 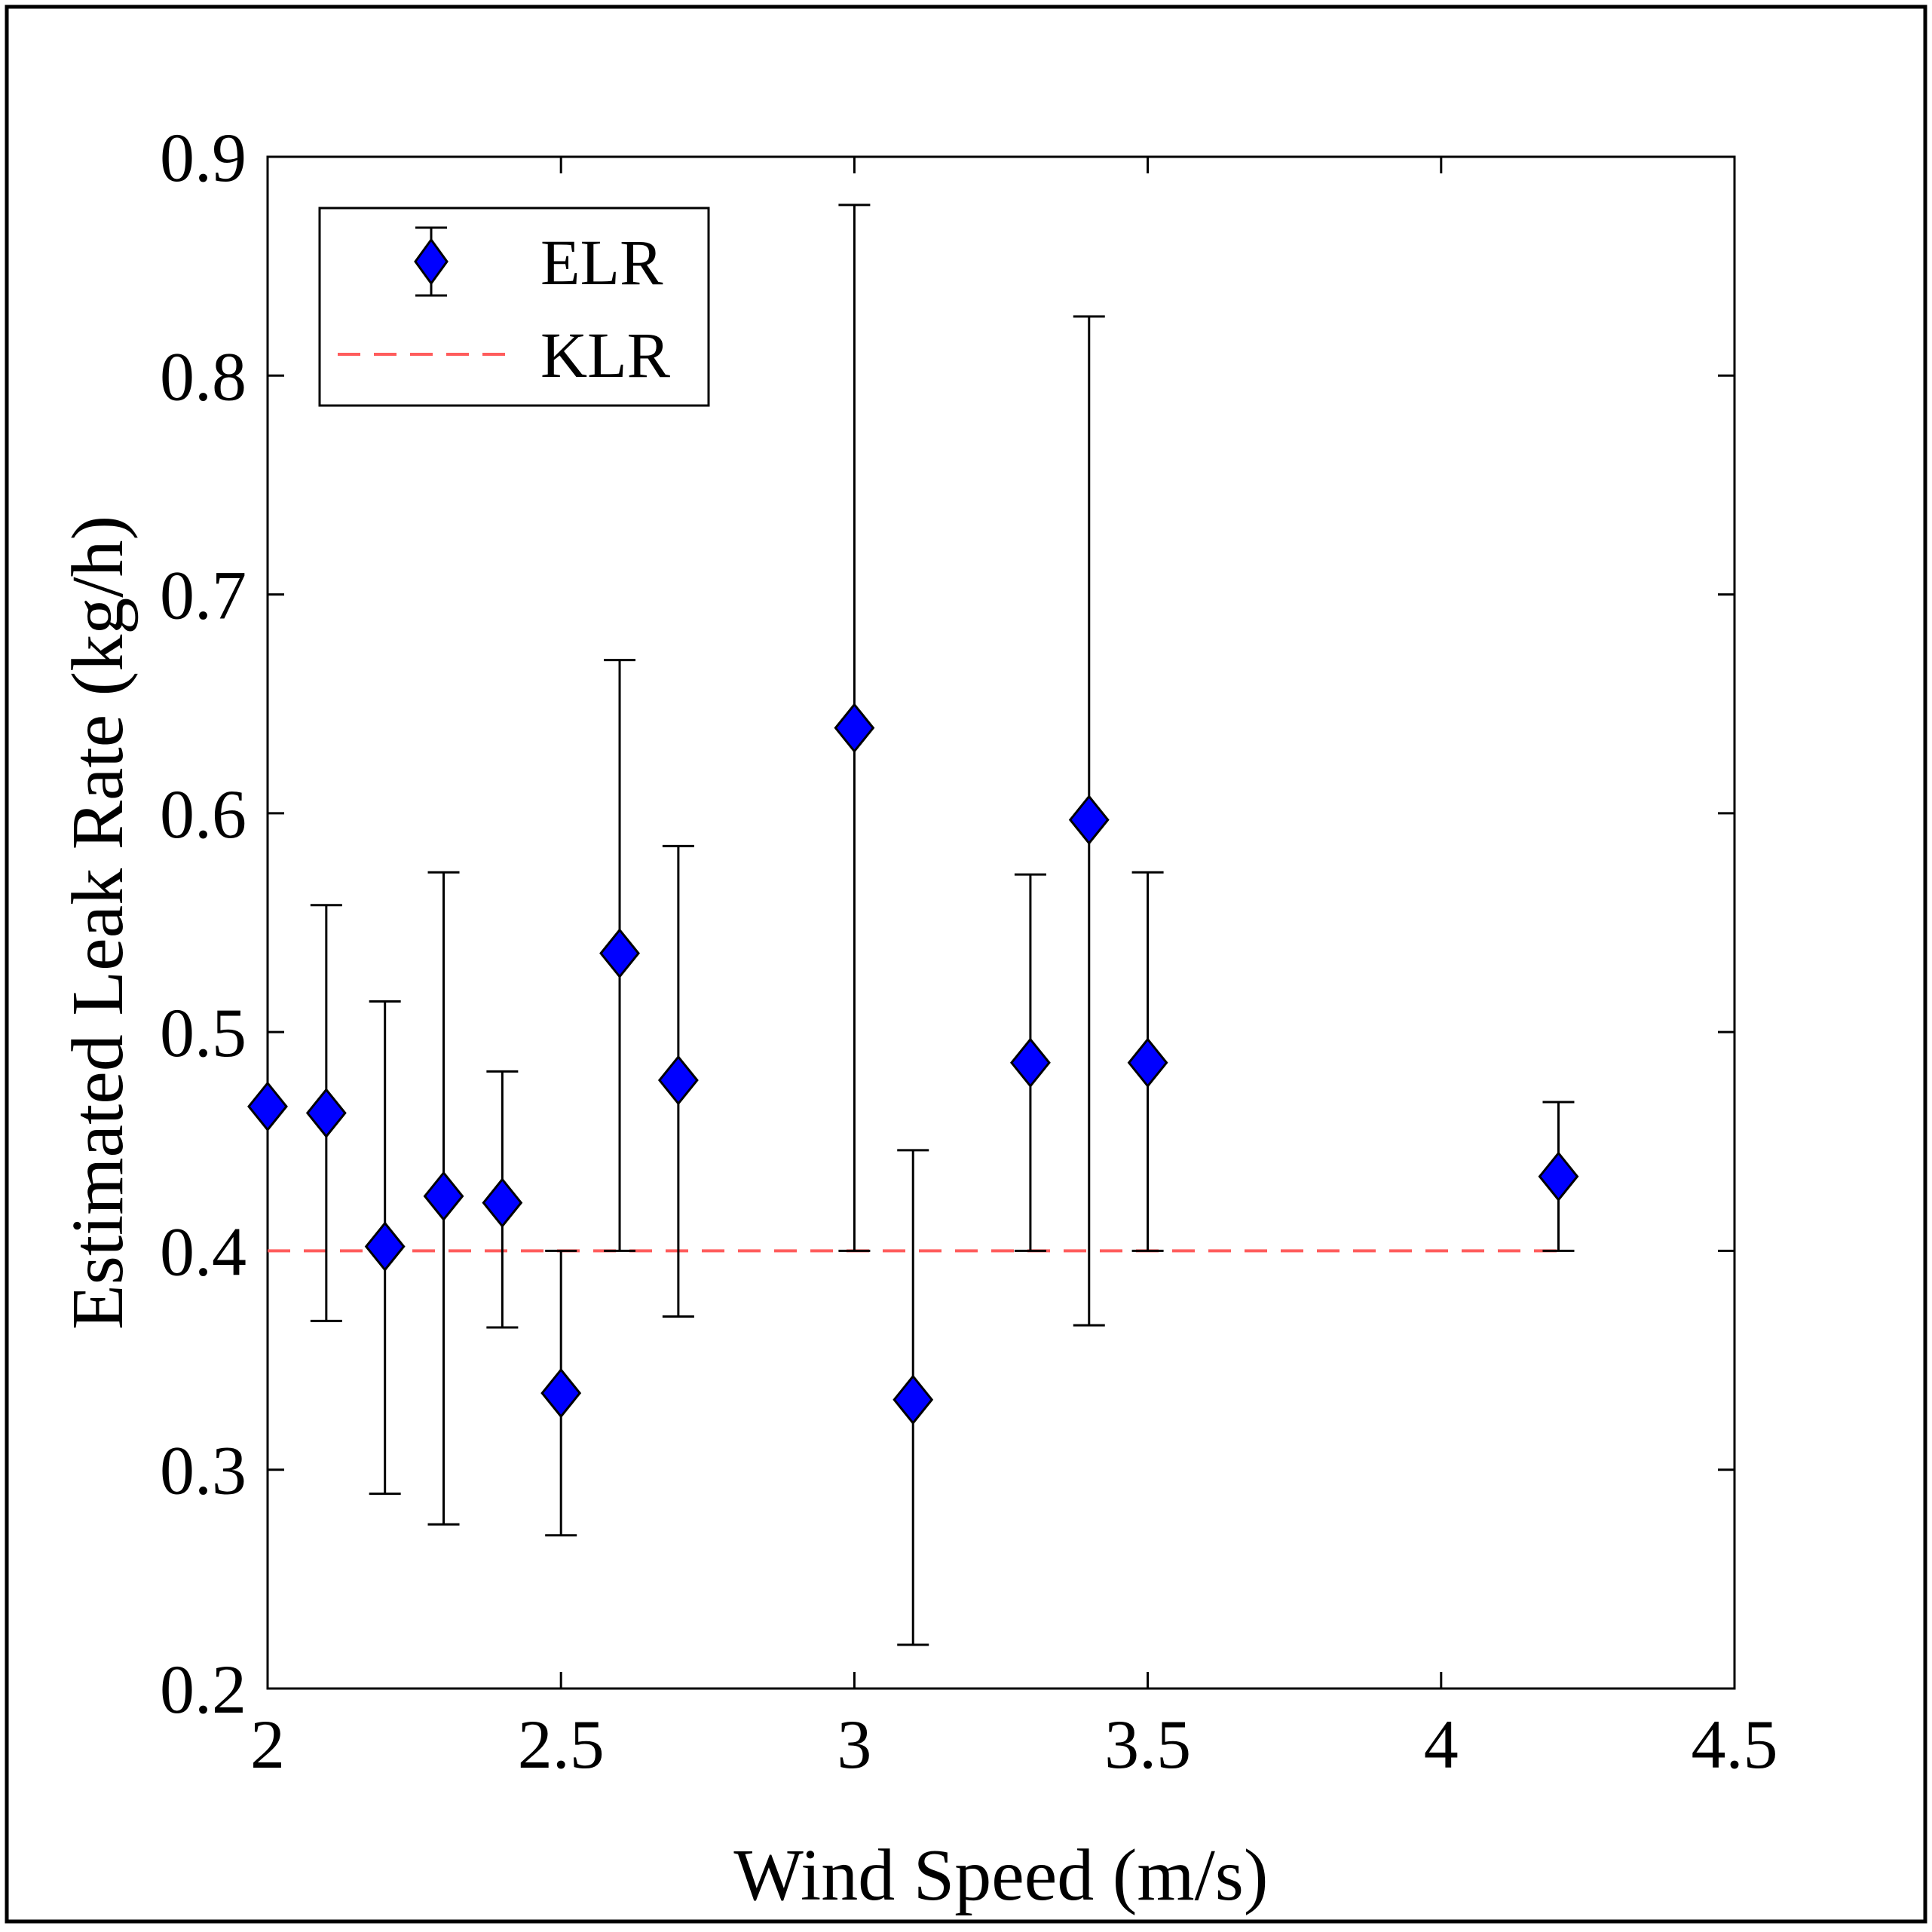 What do you see at coordinates (601, 262) in the screenshot?
I see `legend-label-elr: ELR` at bounding box center [601, 262].